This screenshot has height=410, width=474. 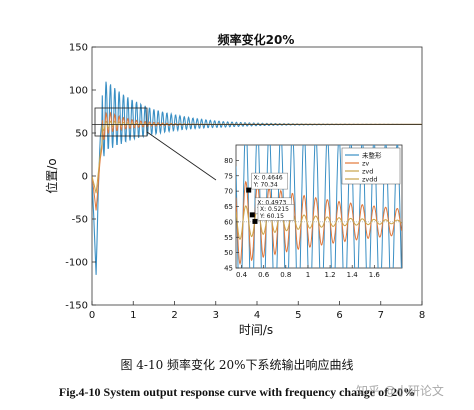 What do you see at coordinates (372, 155) in the screenshot?
I see `legend-label: 未整形` at bounding box center [372, 155].